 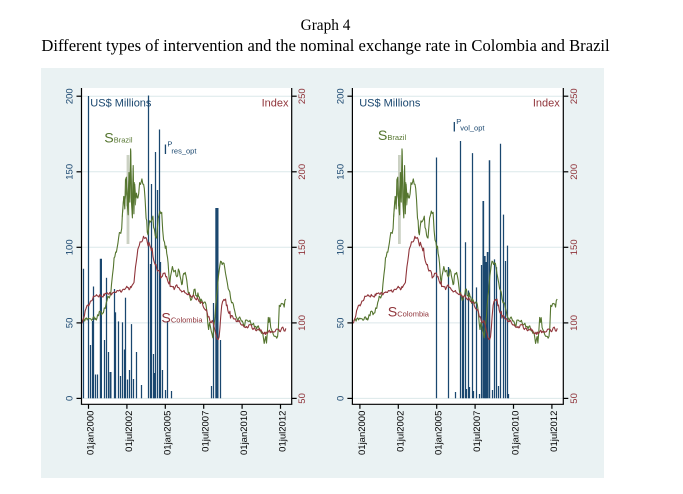 I want to click on svg-text: IPres_opt, so click(x=181, y=149).